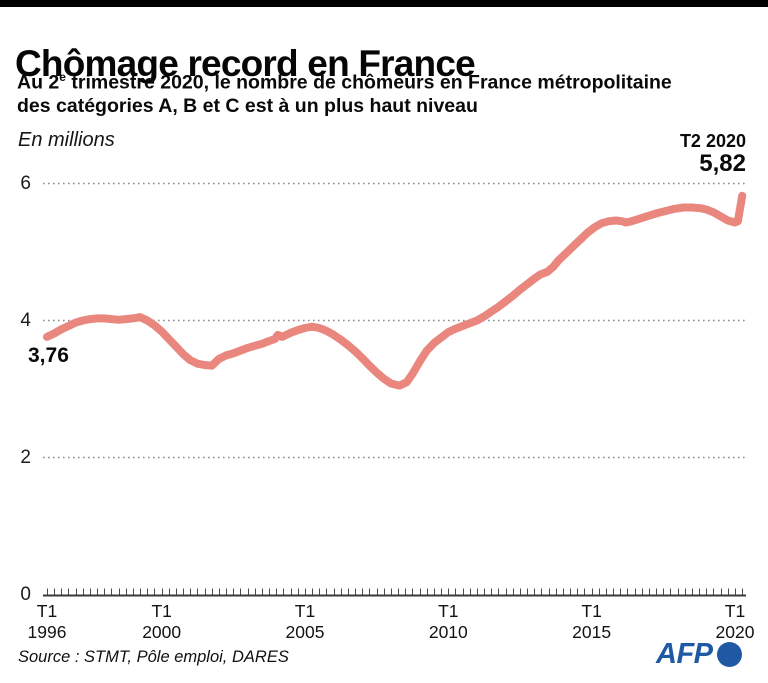 This screenshot has height=683, width=768. What do you see at coordinates (25, 457) in the screenshot?
I see `y-axis-label-2: 2` at bounding box center [25, 457].